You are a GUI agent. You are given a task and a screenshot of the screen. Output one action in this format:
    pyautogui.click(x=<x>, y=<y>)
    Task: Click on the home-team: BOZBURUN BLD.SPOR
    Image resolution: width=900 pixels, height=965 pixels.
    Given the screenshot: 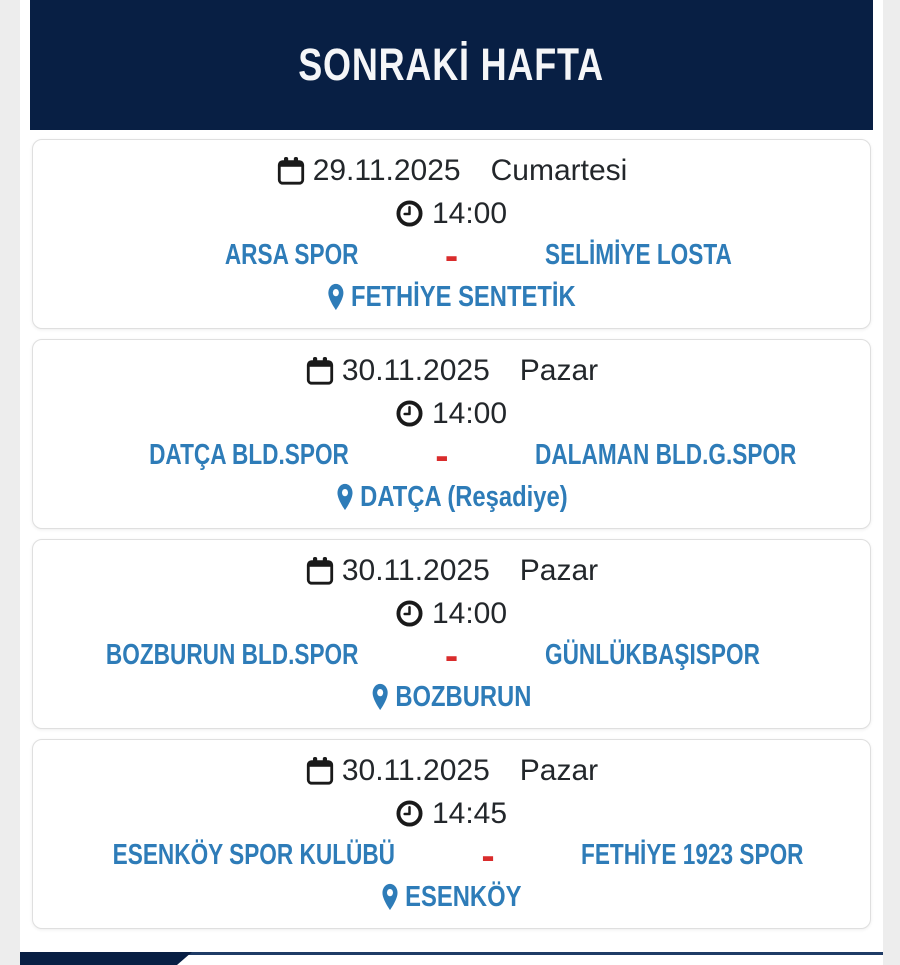 What is the action you would take?
    pyautogui.click(x=232, y=655)
    